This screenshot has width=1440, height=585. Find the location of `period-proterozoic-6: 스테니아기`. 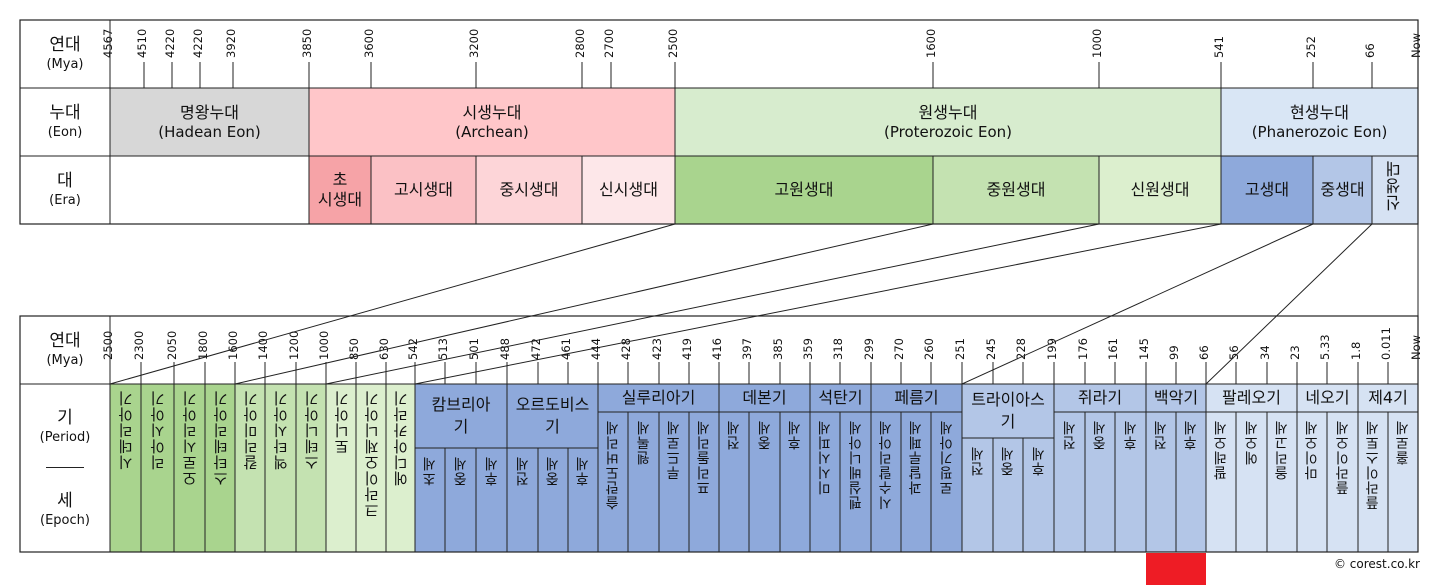

period-proterozoic-6: 스테니아기 is located at coordinates (311, 468).